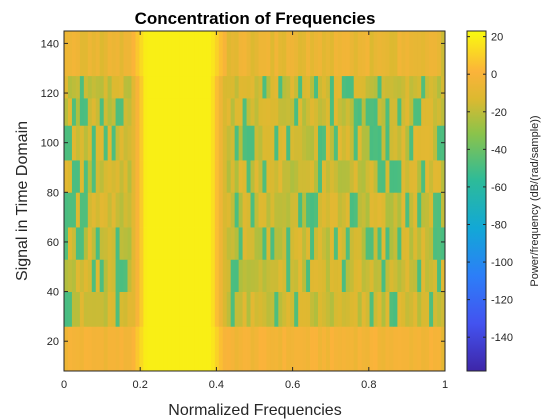 This screenshot has height=420, width=560. Describe the element at coordinates (535, 200) in the screenshot. I see `colorbar-label: Power/frequency (dB/(rad/sample))` at that location.